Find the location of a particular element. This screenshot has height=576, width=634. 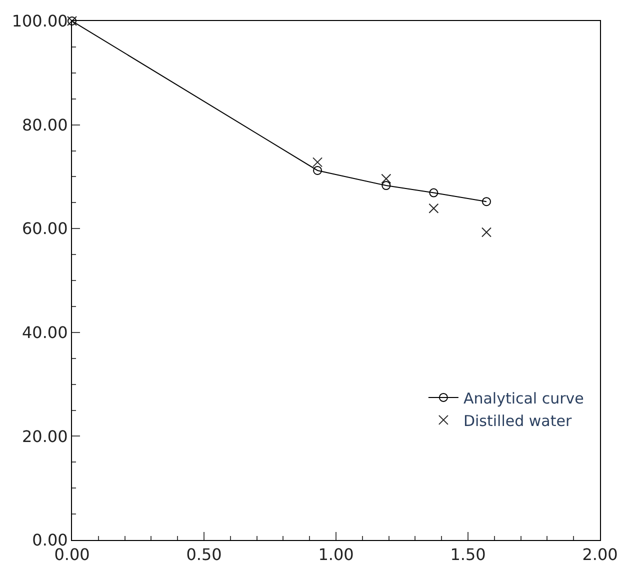

y-tick-label: 40.00 is located at coordinates (45, 332).